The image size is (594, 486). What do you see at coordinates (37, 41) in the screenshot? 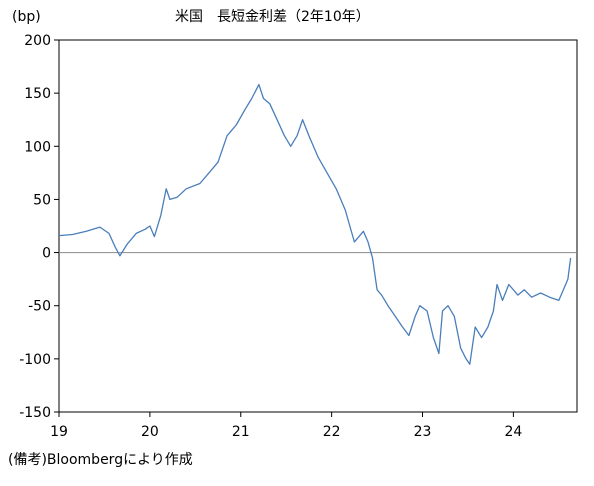
I see `y-tick-label: 200` at bounding box center [37, 41].